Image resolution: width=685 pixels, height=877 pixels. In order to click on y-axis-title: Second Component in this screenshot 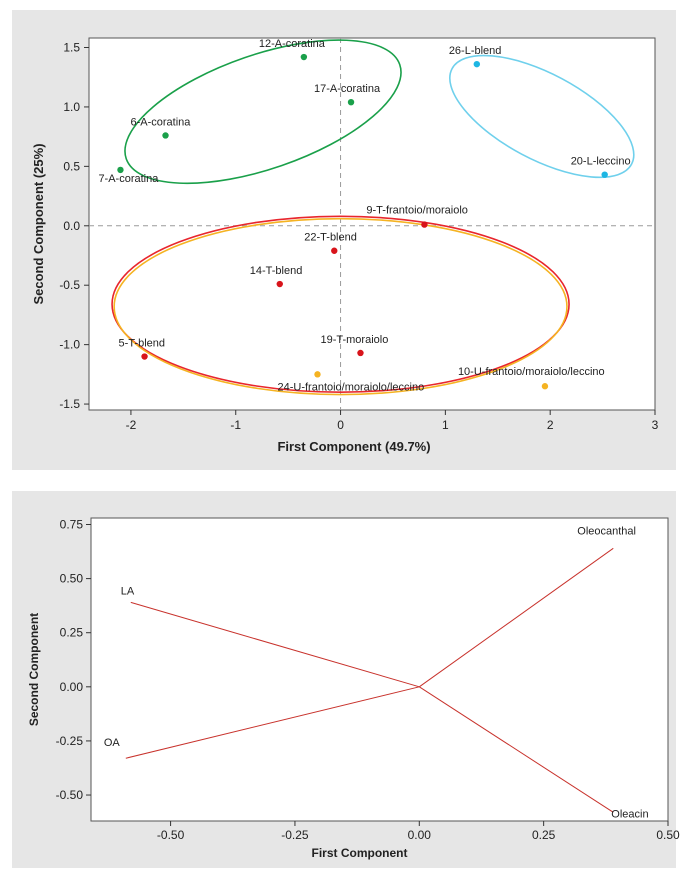, I will do `click(34, 669)`.